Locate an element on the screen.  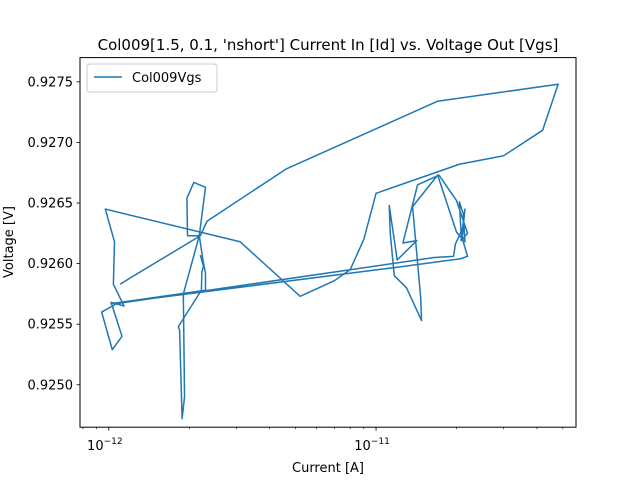
legend: Col009Vgs is located at coordinates (152, 78).